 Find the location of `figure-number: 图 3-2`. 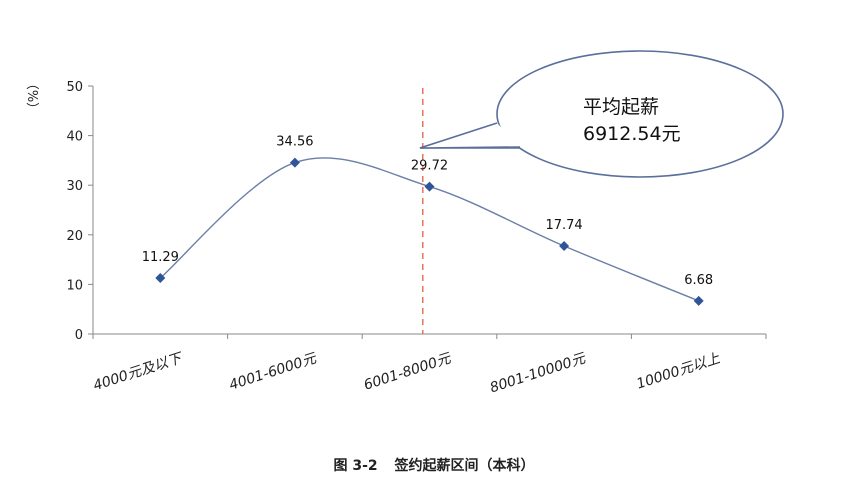

figure-number: 图 3-2 is located at coordinates (355, 466).